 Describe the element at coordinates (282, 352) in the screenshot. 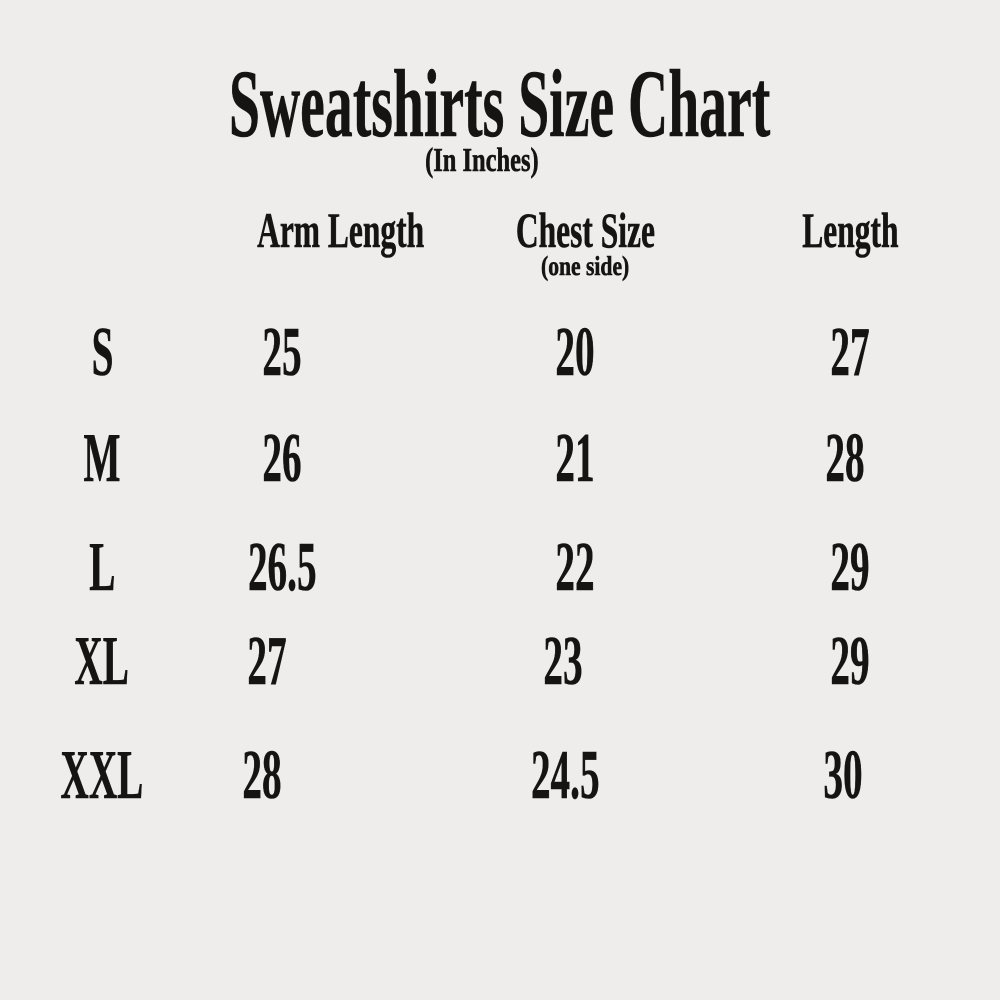

I see `arm-length-cell: 25` at that location.